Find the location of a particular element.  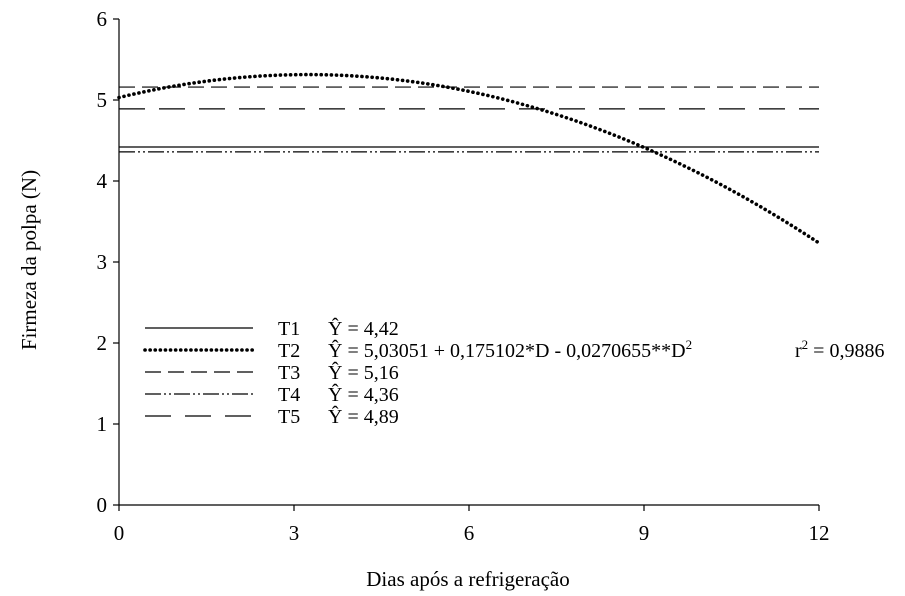

y-tick-label: 5 is located at coordinates (102, 100).